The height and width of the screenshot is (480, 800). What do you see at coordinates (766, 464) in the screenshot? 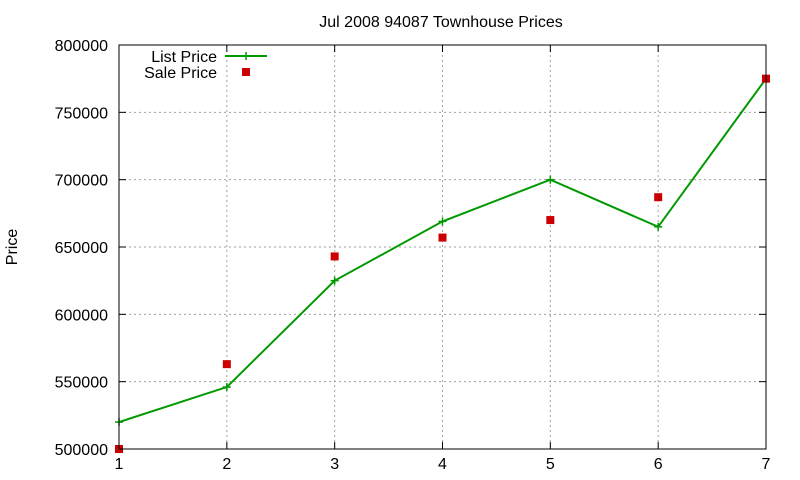
I see `x-tick-label: 7` at bounding box center [766, 464].